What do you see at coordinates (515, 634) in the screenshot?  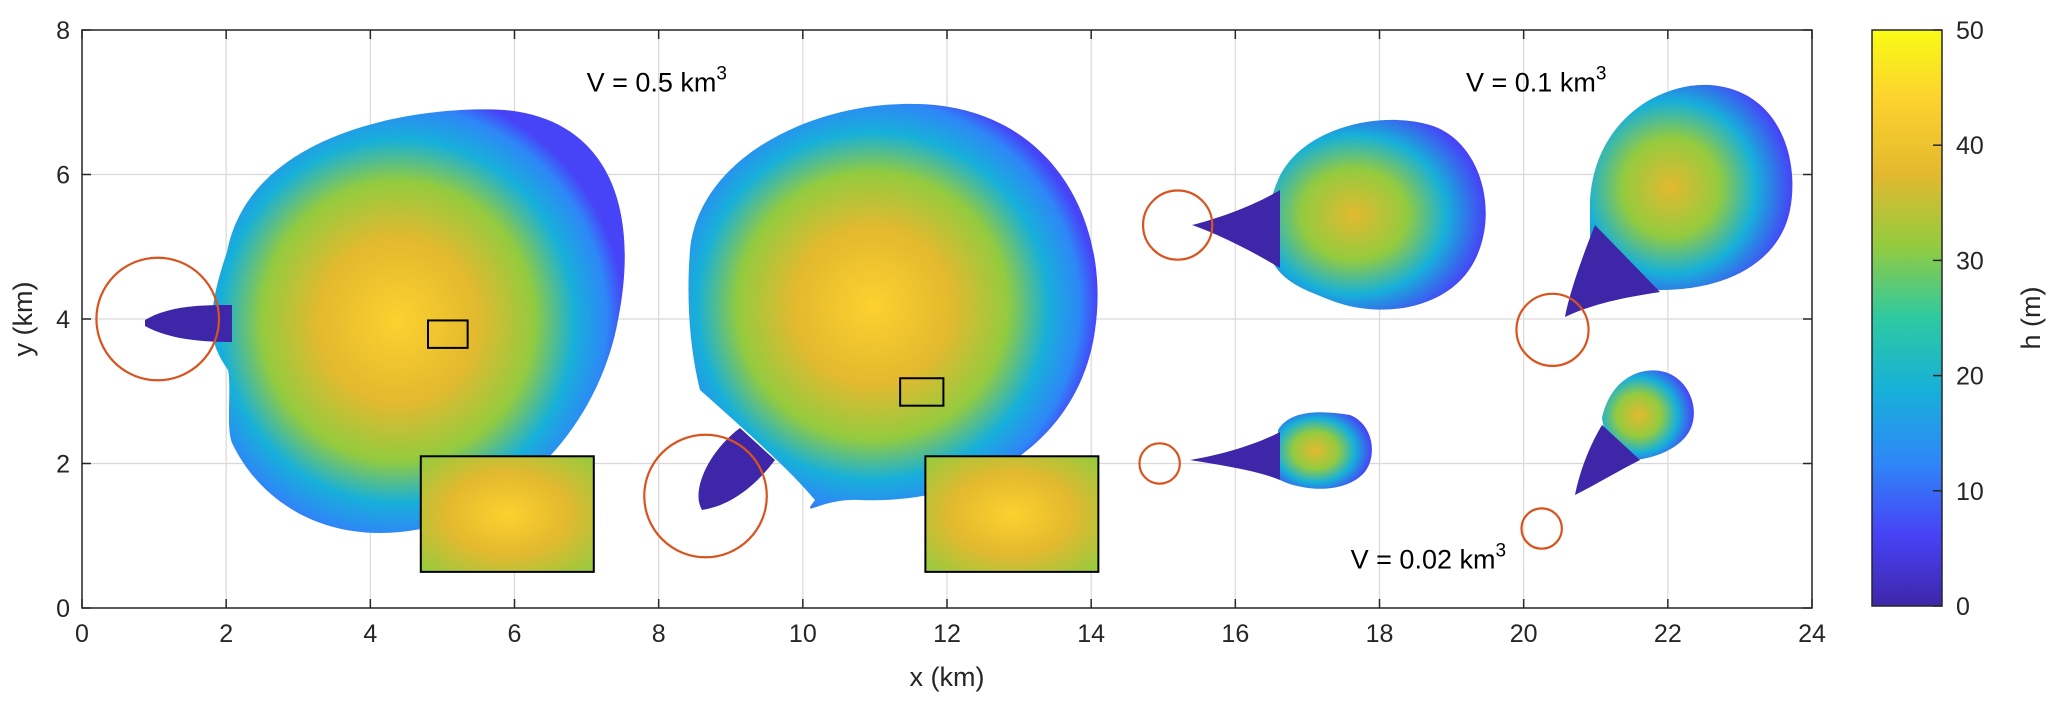 I see `x-tick-label: 6` at bounding box center [515, 634].